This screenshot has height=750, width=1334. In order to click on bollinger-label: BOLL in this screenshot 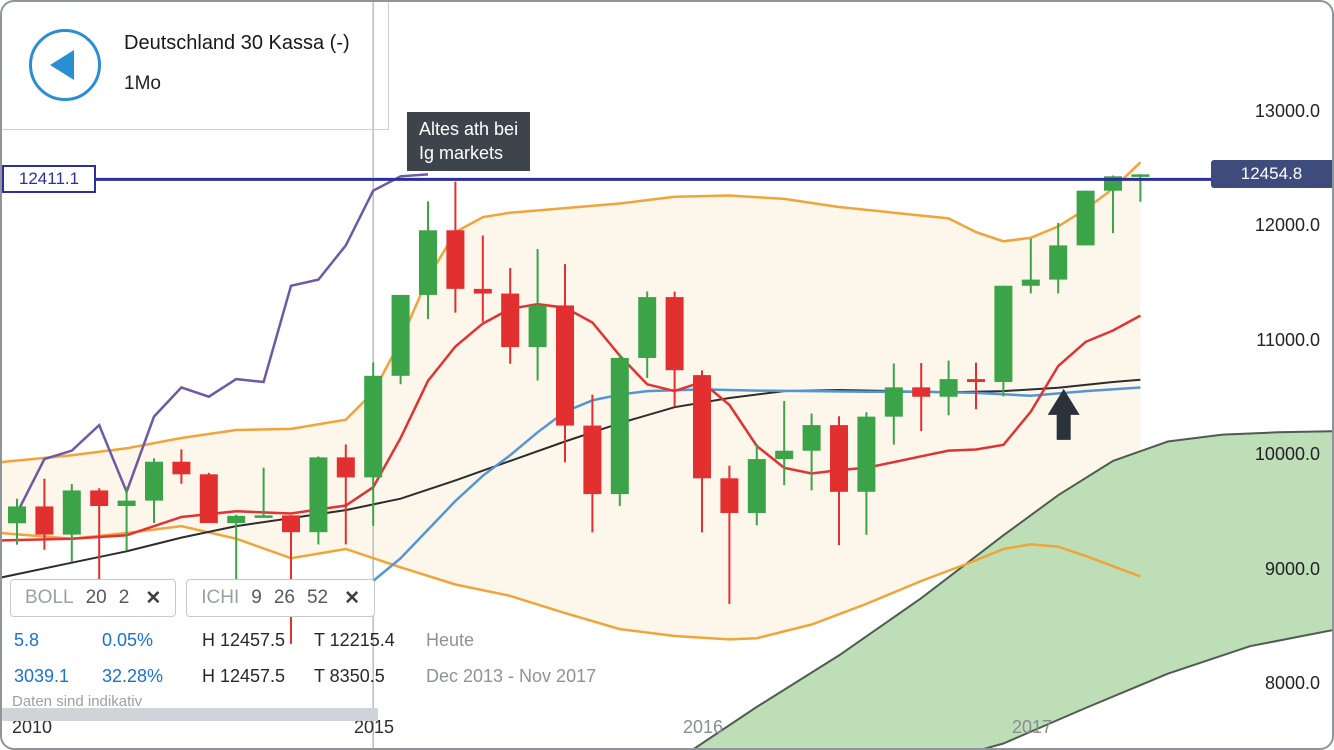, I will do `click(49, 597)`.